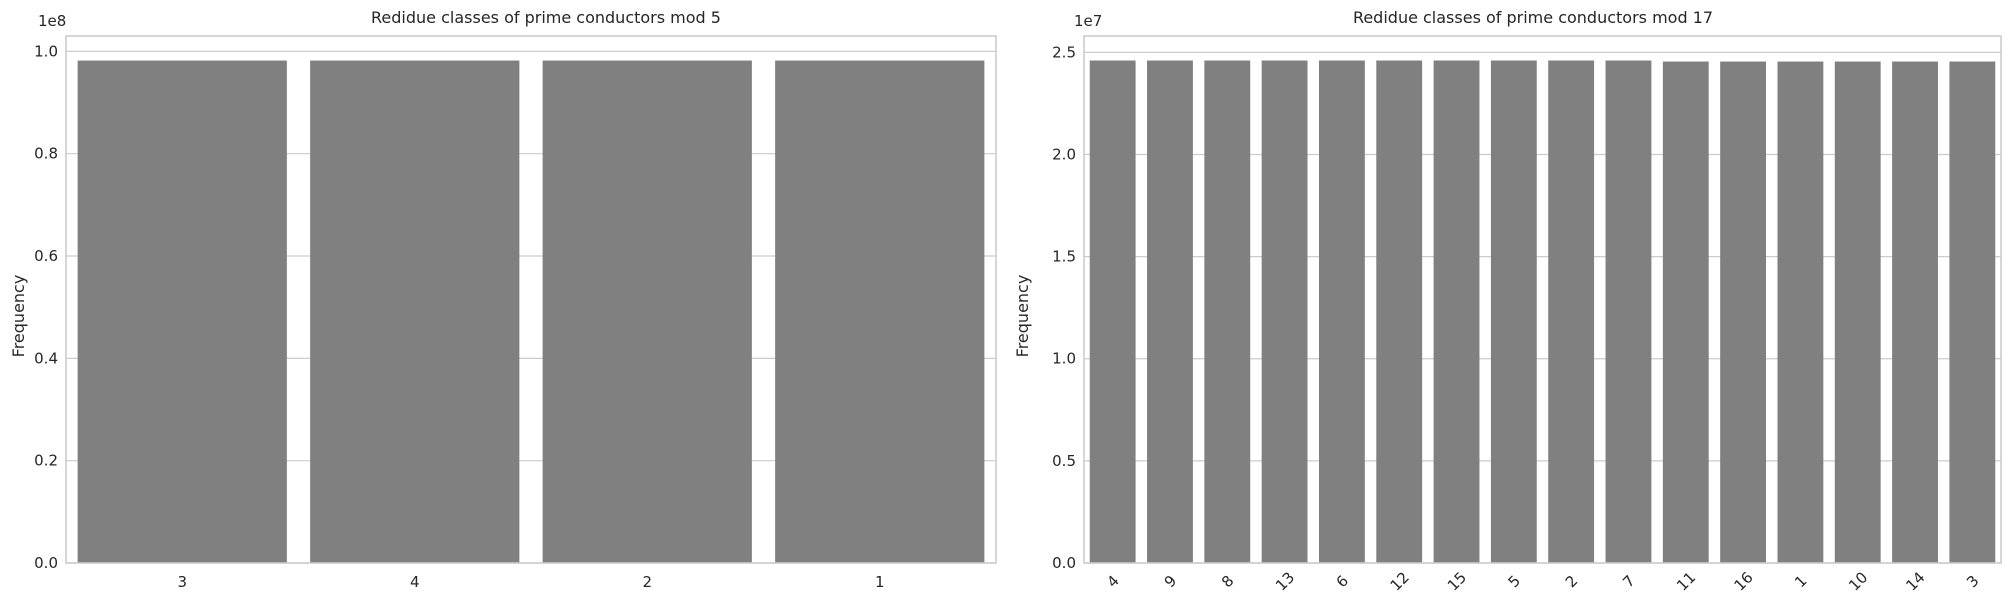 This screenshot has width=2011, height=611. What do you see at coordinates (1686, 581) in the screenshot?
I see `x-tick-label: 11` at bounding box center [1686, 581].